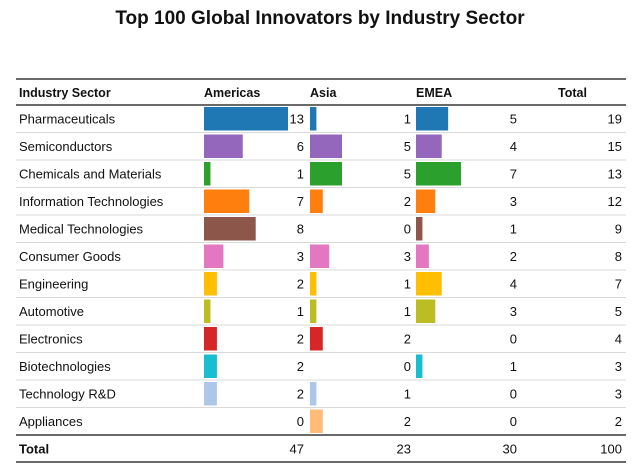 Image resolution: width=640 pixels, height=472 pixels. Describe the element at coordinates (323, 93) in the screenshot. I see `header-asia: Asia` at that location.